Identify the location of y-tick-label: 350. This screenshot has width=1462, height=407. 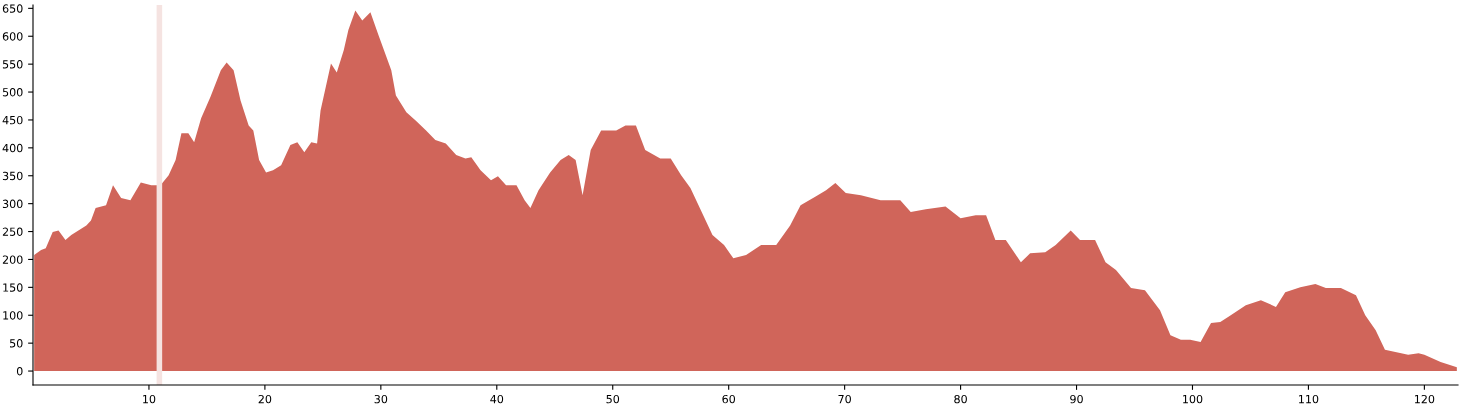
(12, 176).